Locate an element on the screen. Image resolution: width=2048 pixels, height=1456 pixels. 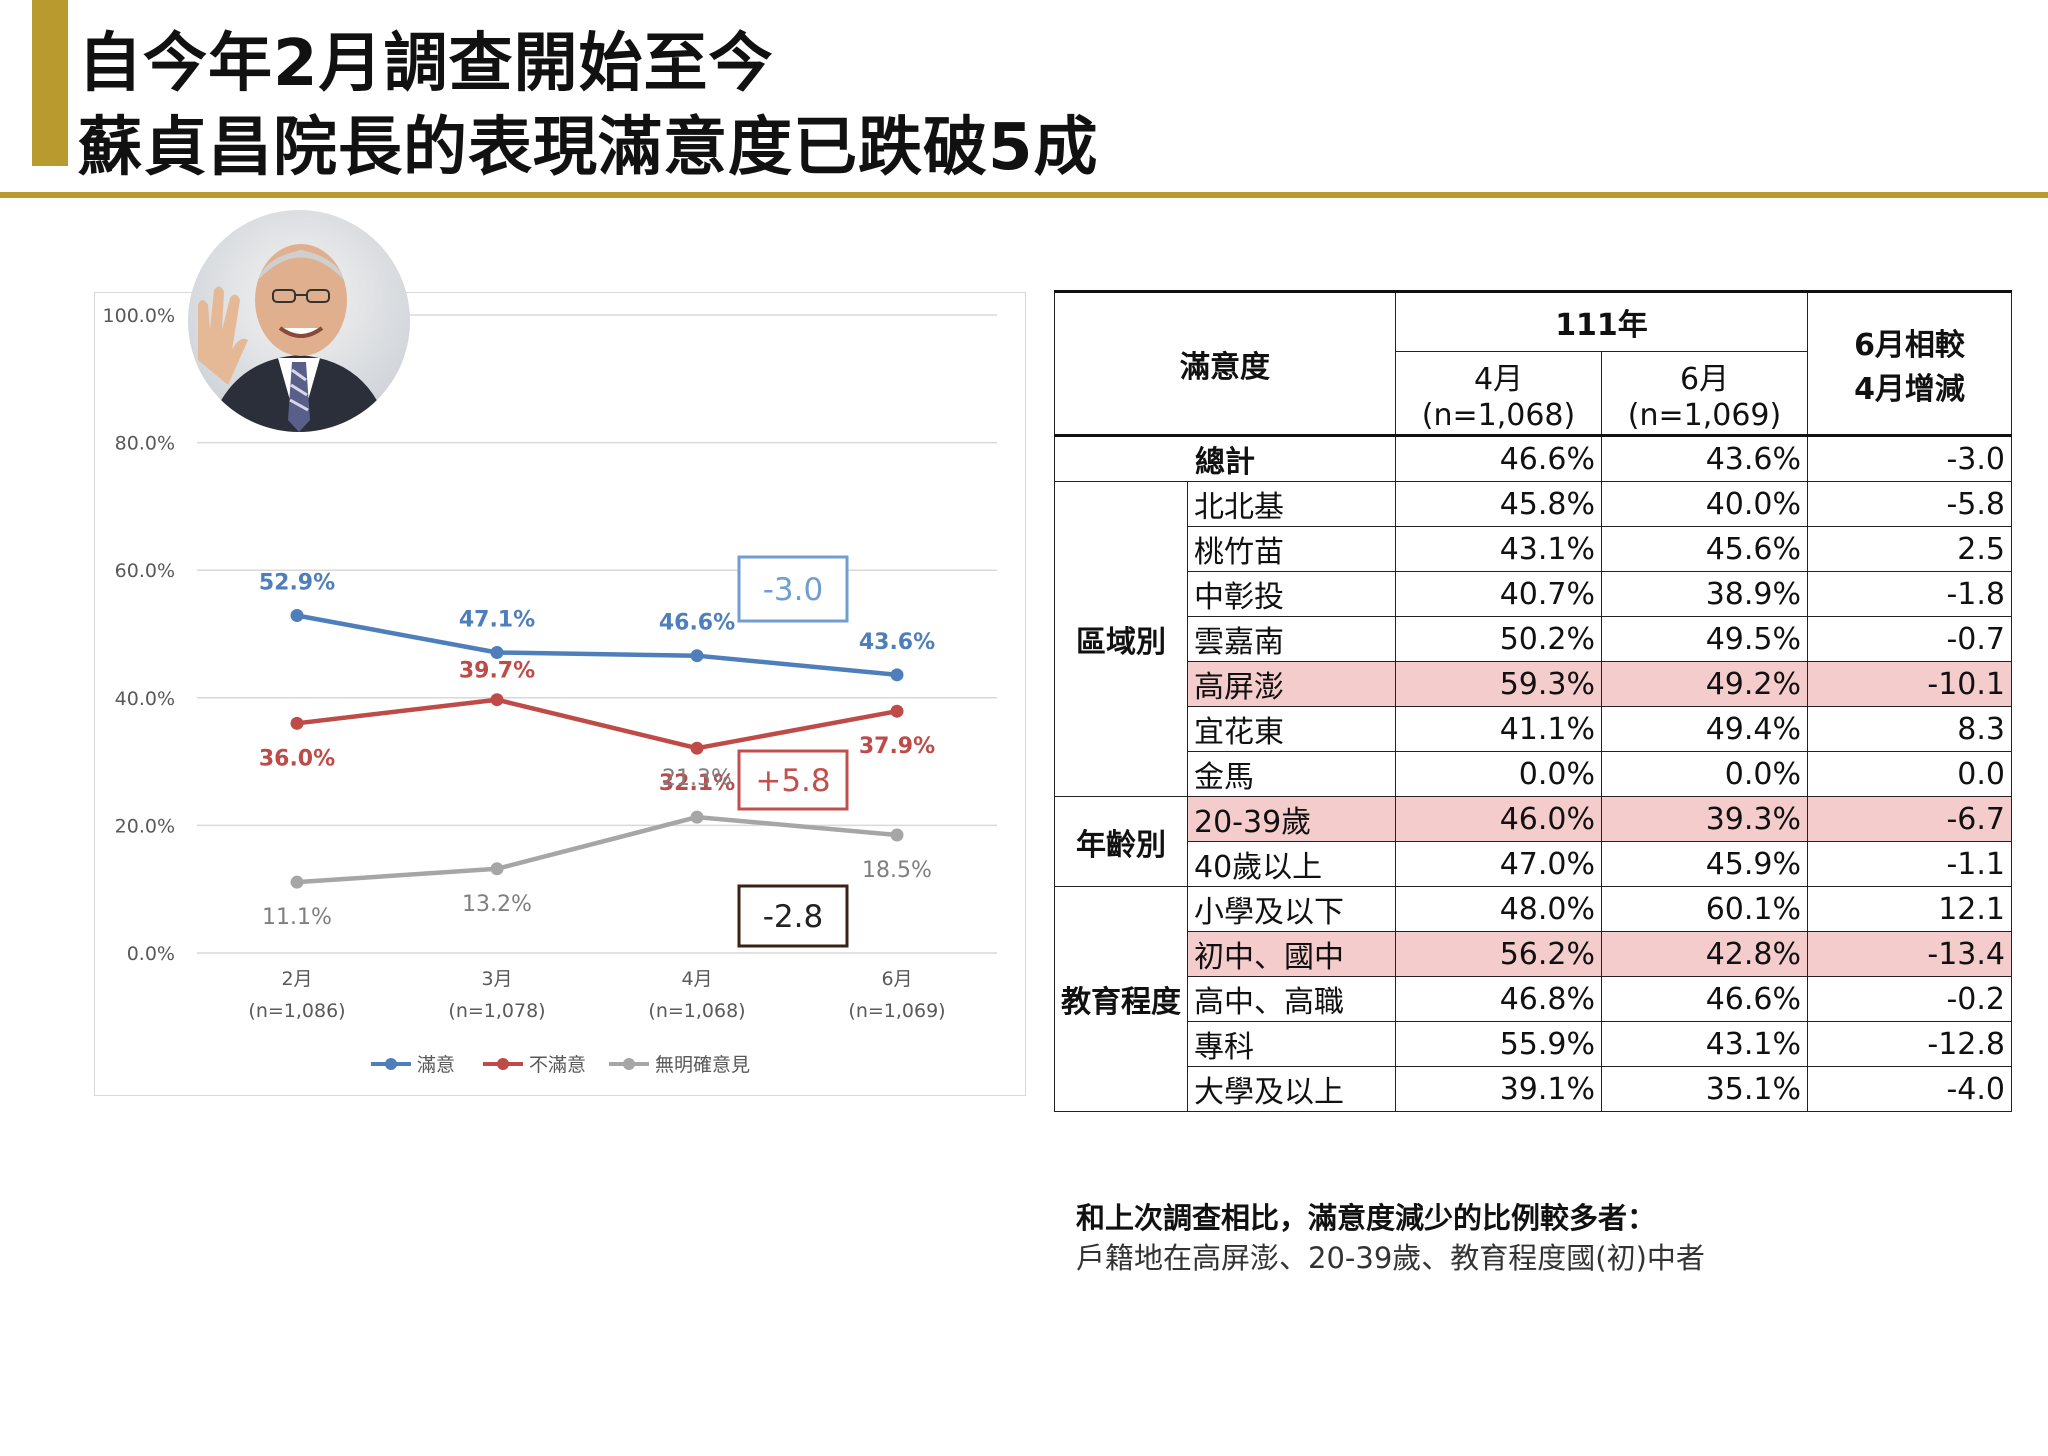
x-sample-label: (n=1,068) is located at coordinates (696, 1011).